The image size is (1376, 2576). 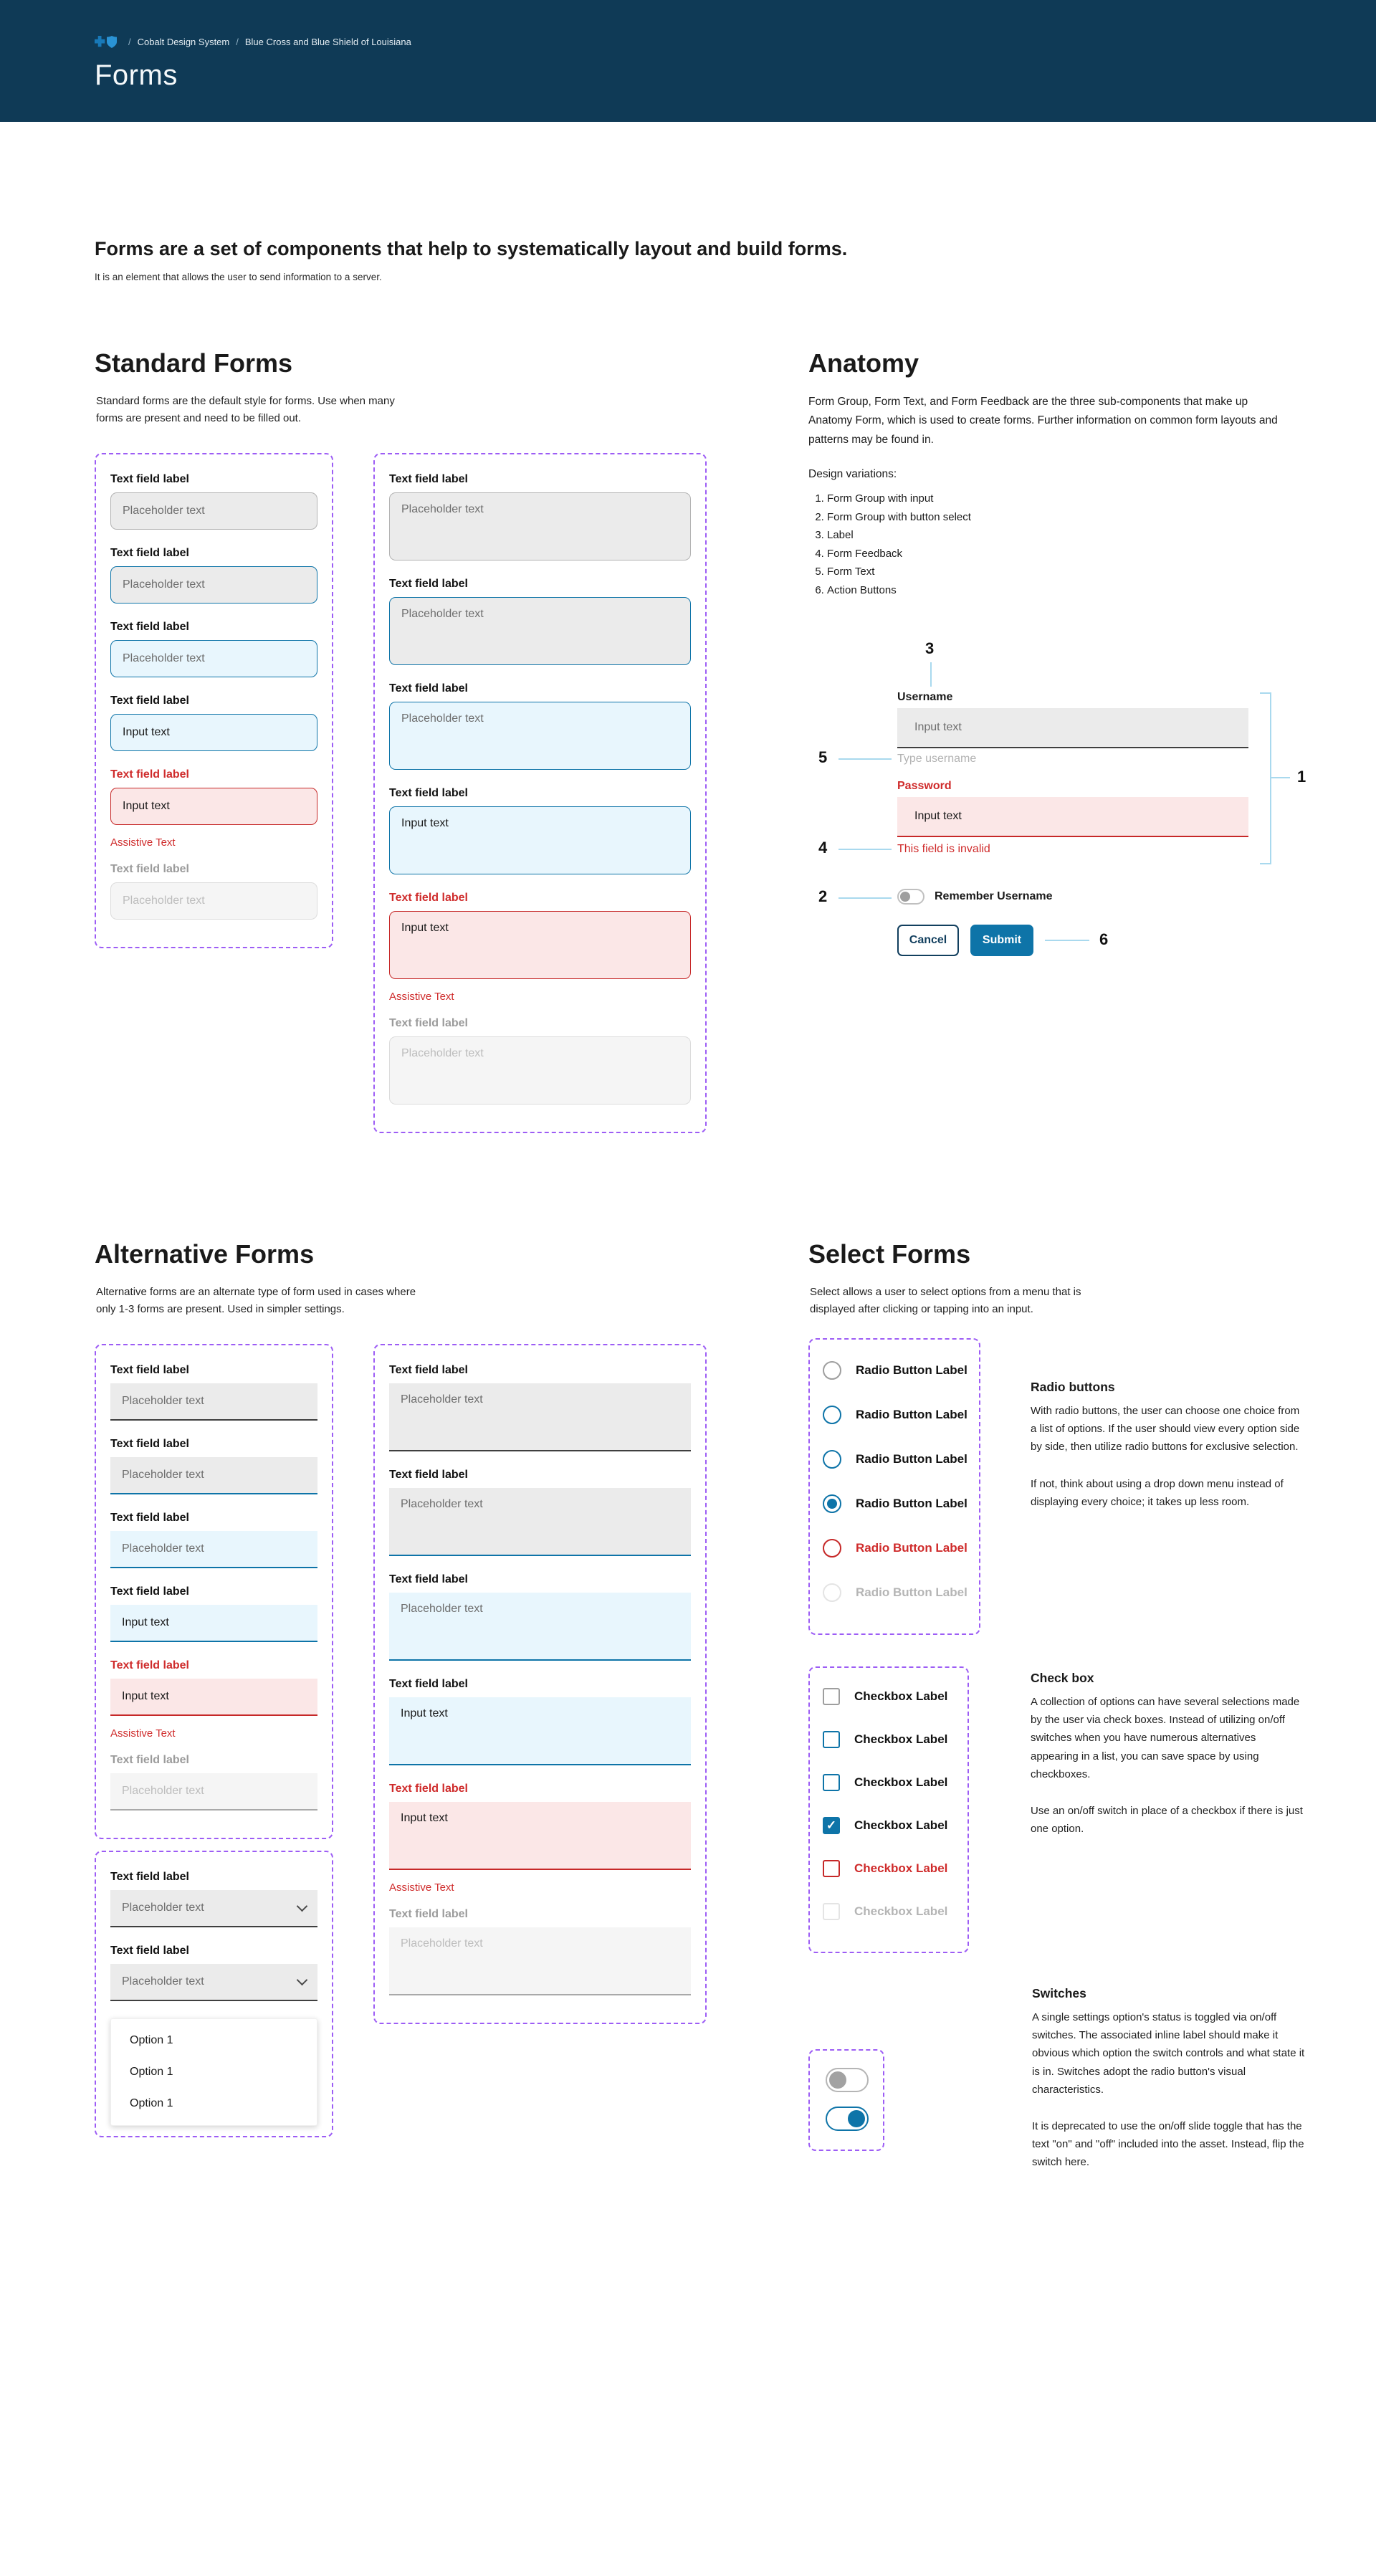 I want to click on textarea-disabled: Text field label Placeholder text, so click(x=540, y=1061).